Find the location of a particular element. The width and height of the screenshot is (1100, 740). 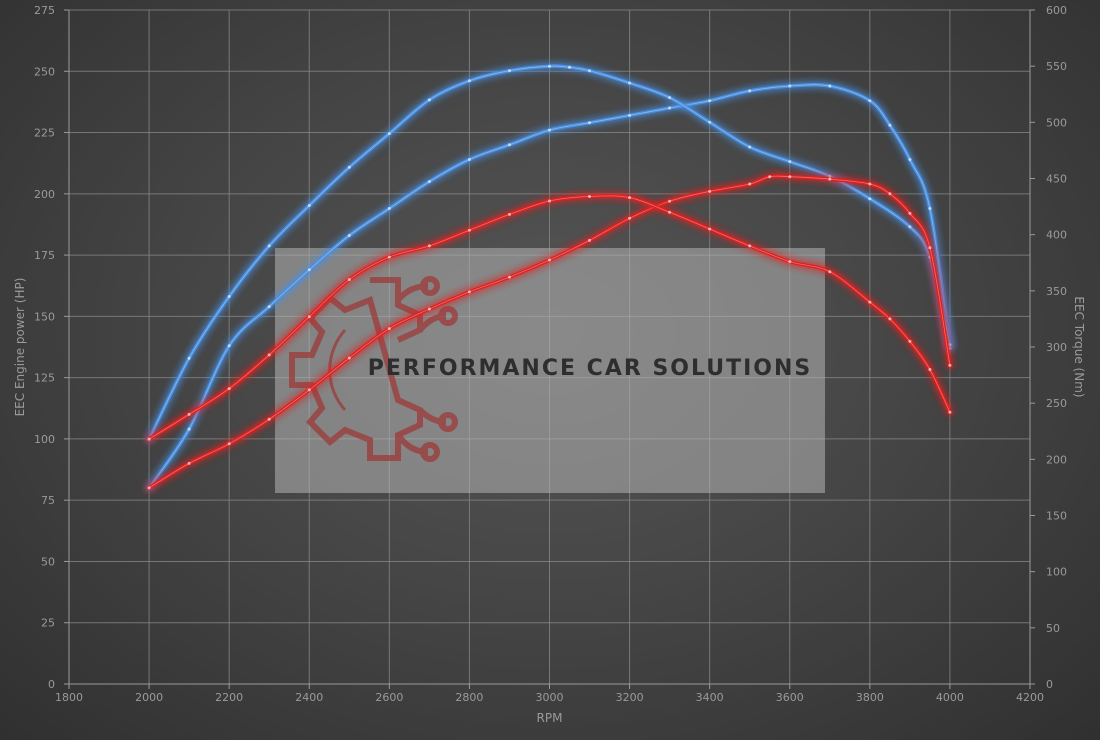

x-tick-label: 4200 is located at coordinates (1030, 697).